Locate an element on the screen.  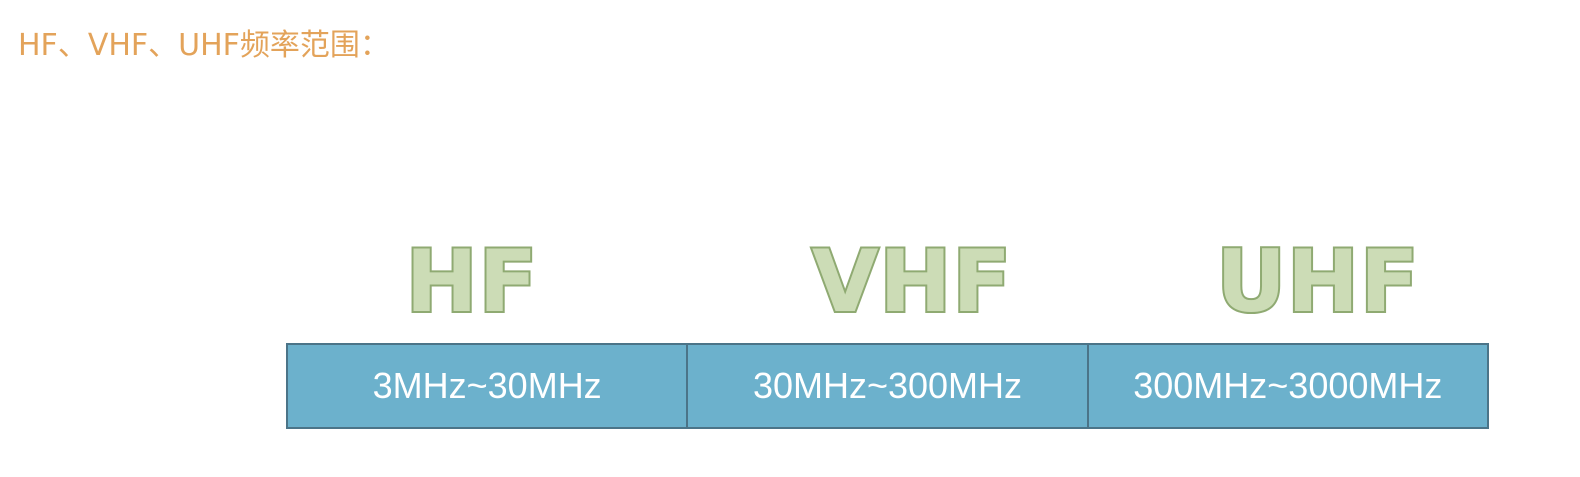
range-cell-vhf: 30MHz~300MHz is located at coordinates (886, 386).